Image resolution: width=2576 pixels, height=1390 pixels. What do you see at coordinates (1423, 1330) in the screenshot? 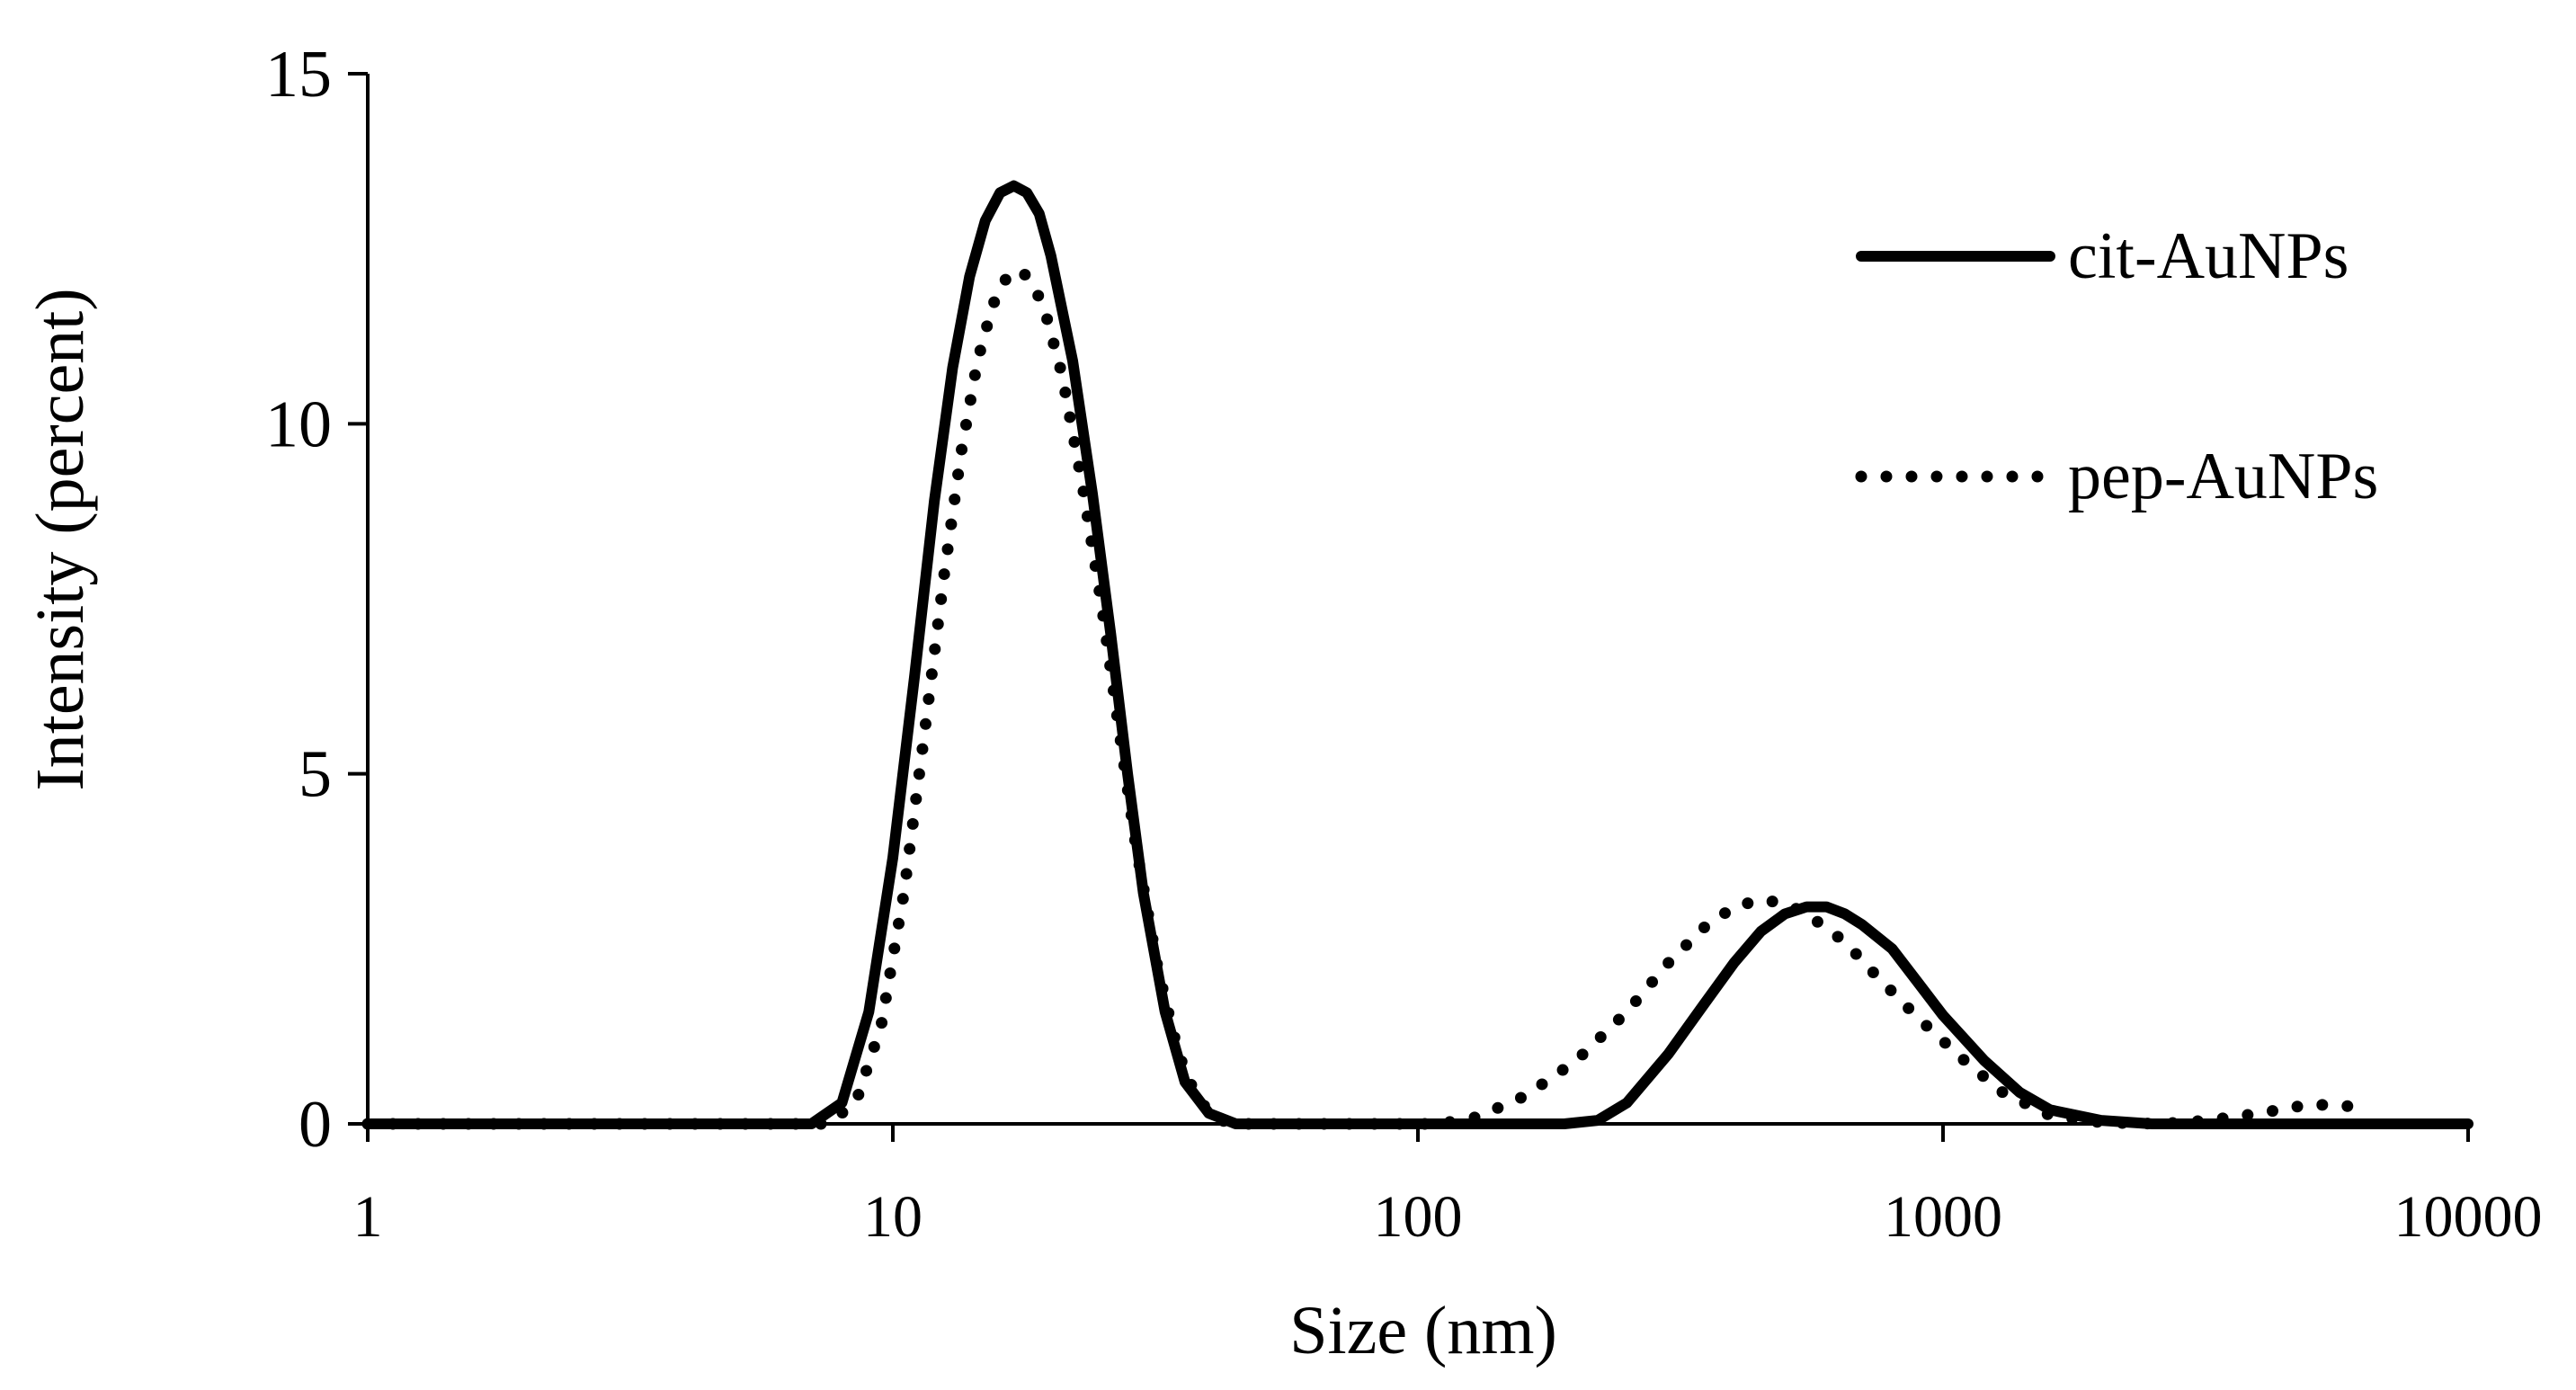
I see `x-axis-title: Size (nm)` at bounding box center [1423, 1330].